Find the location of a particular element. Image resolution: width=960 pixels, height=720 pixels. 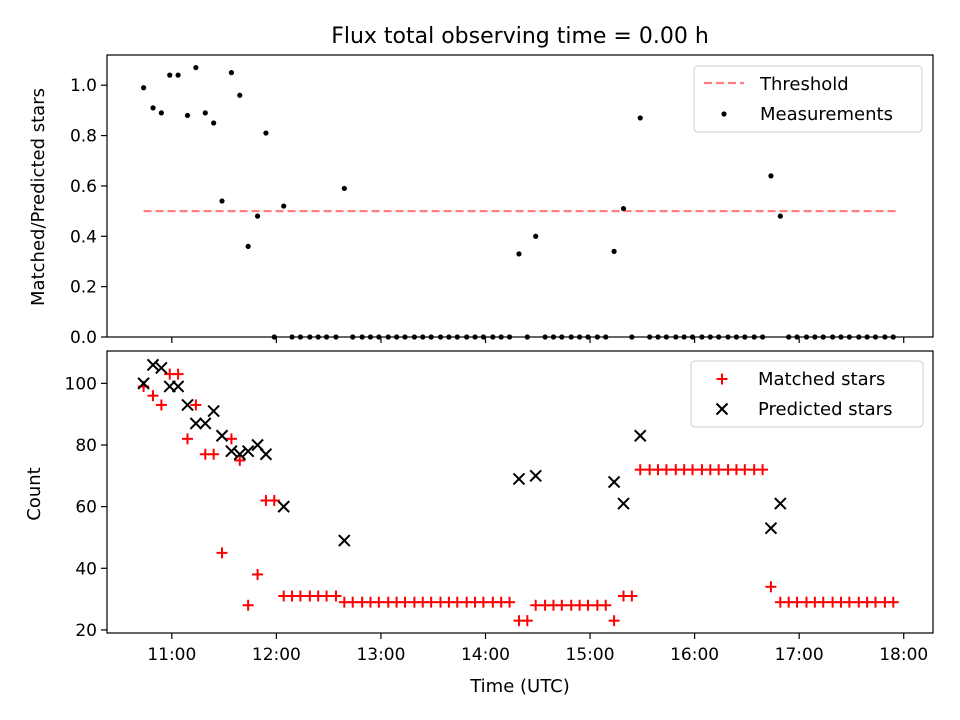

legend-bottom-frame is located at coordinates (807, 394).